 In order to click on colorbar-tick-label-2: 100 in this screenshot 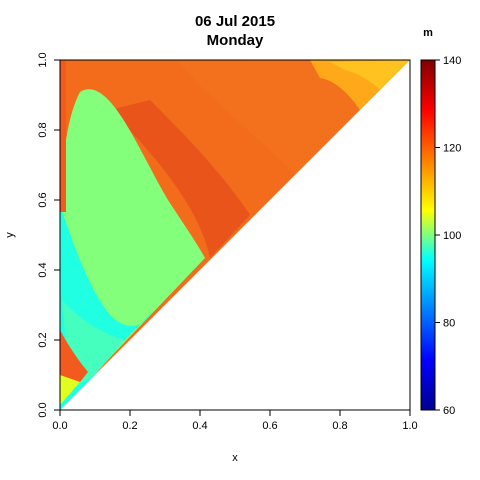, I will do `click(452, 236)`.